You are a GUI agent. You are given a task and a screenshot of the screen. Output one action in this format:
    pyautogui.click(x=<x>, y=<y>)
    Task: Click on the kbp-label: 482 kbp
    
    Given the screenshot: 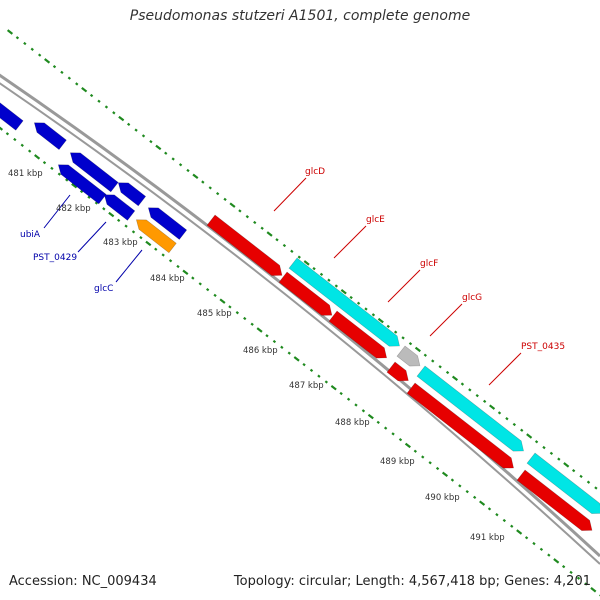 What is the action you would take?
    pyautogui.click(x=73, y=209)
    